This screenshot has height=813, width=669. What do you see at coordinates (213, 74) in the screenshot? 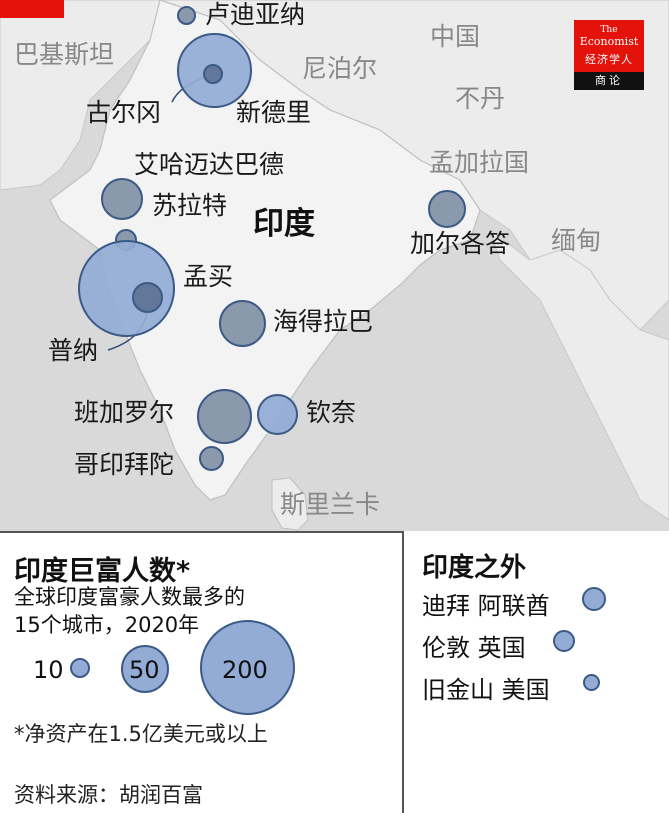
I see `bubble-gurgaon` at bounding box center [213, 74].